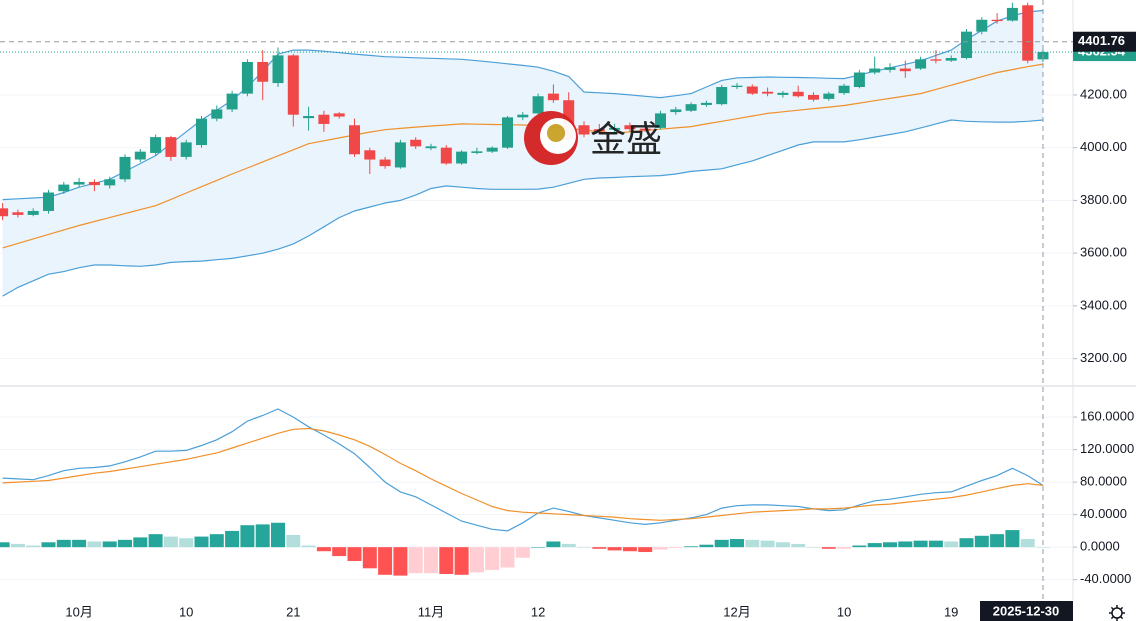  I want to click on watermark-text: 金盛, so click(626, 139).